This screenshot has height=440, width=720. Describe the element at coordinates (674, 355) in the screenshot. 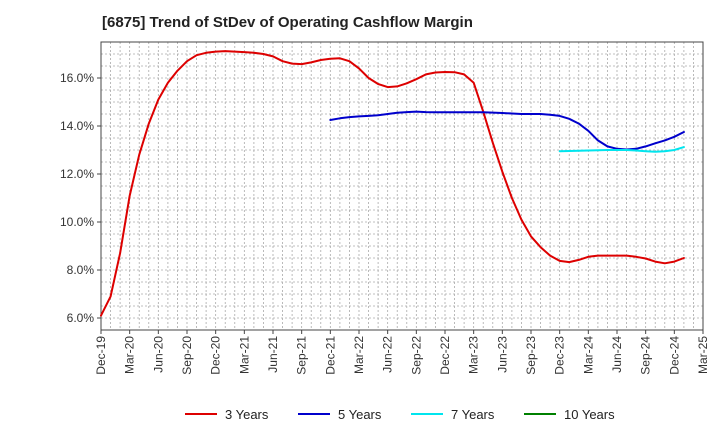

I see `x-tick-label: Dec-24` at that location.